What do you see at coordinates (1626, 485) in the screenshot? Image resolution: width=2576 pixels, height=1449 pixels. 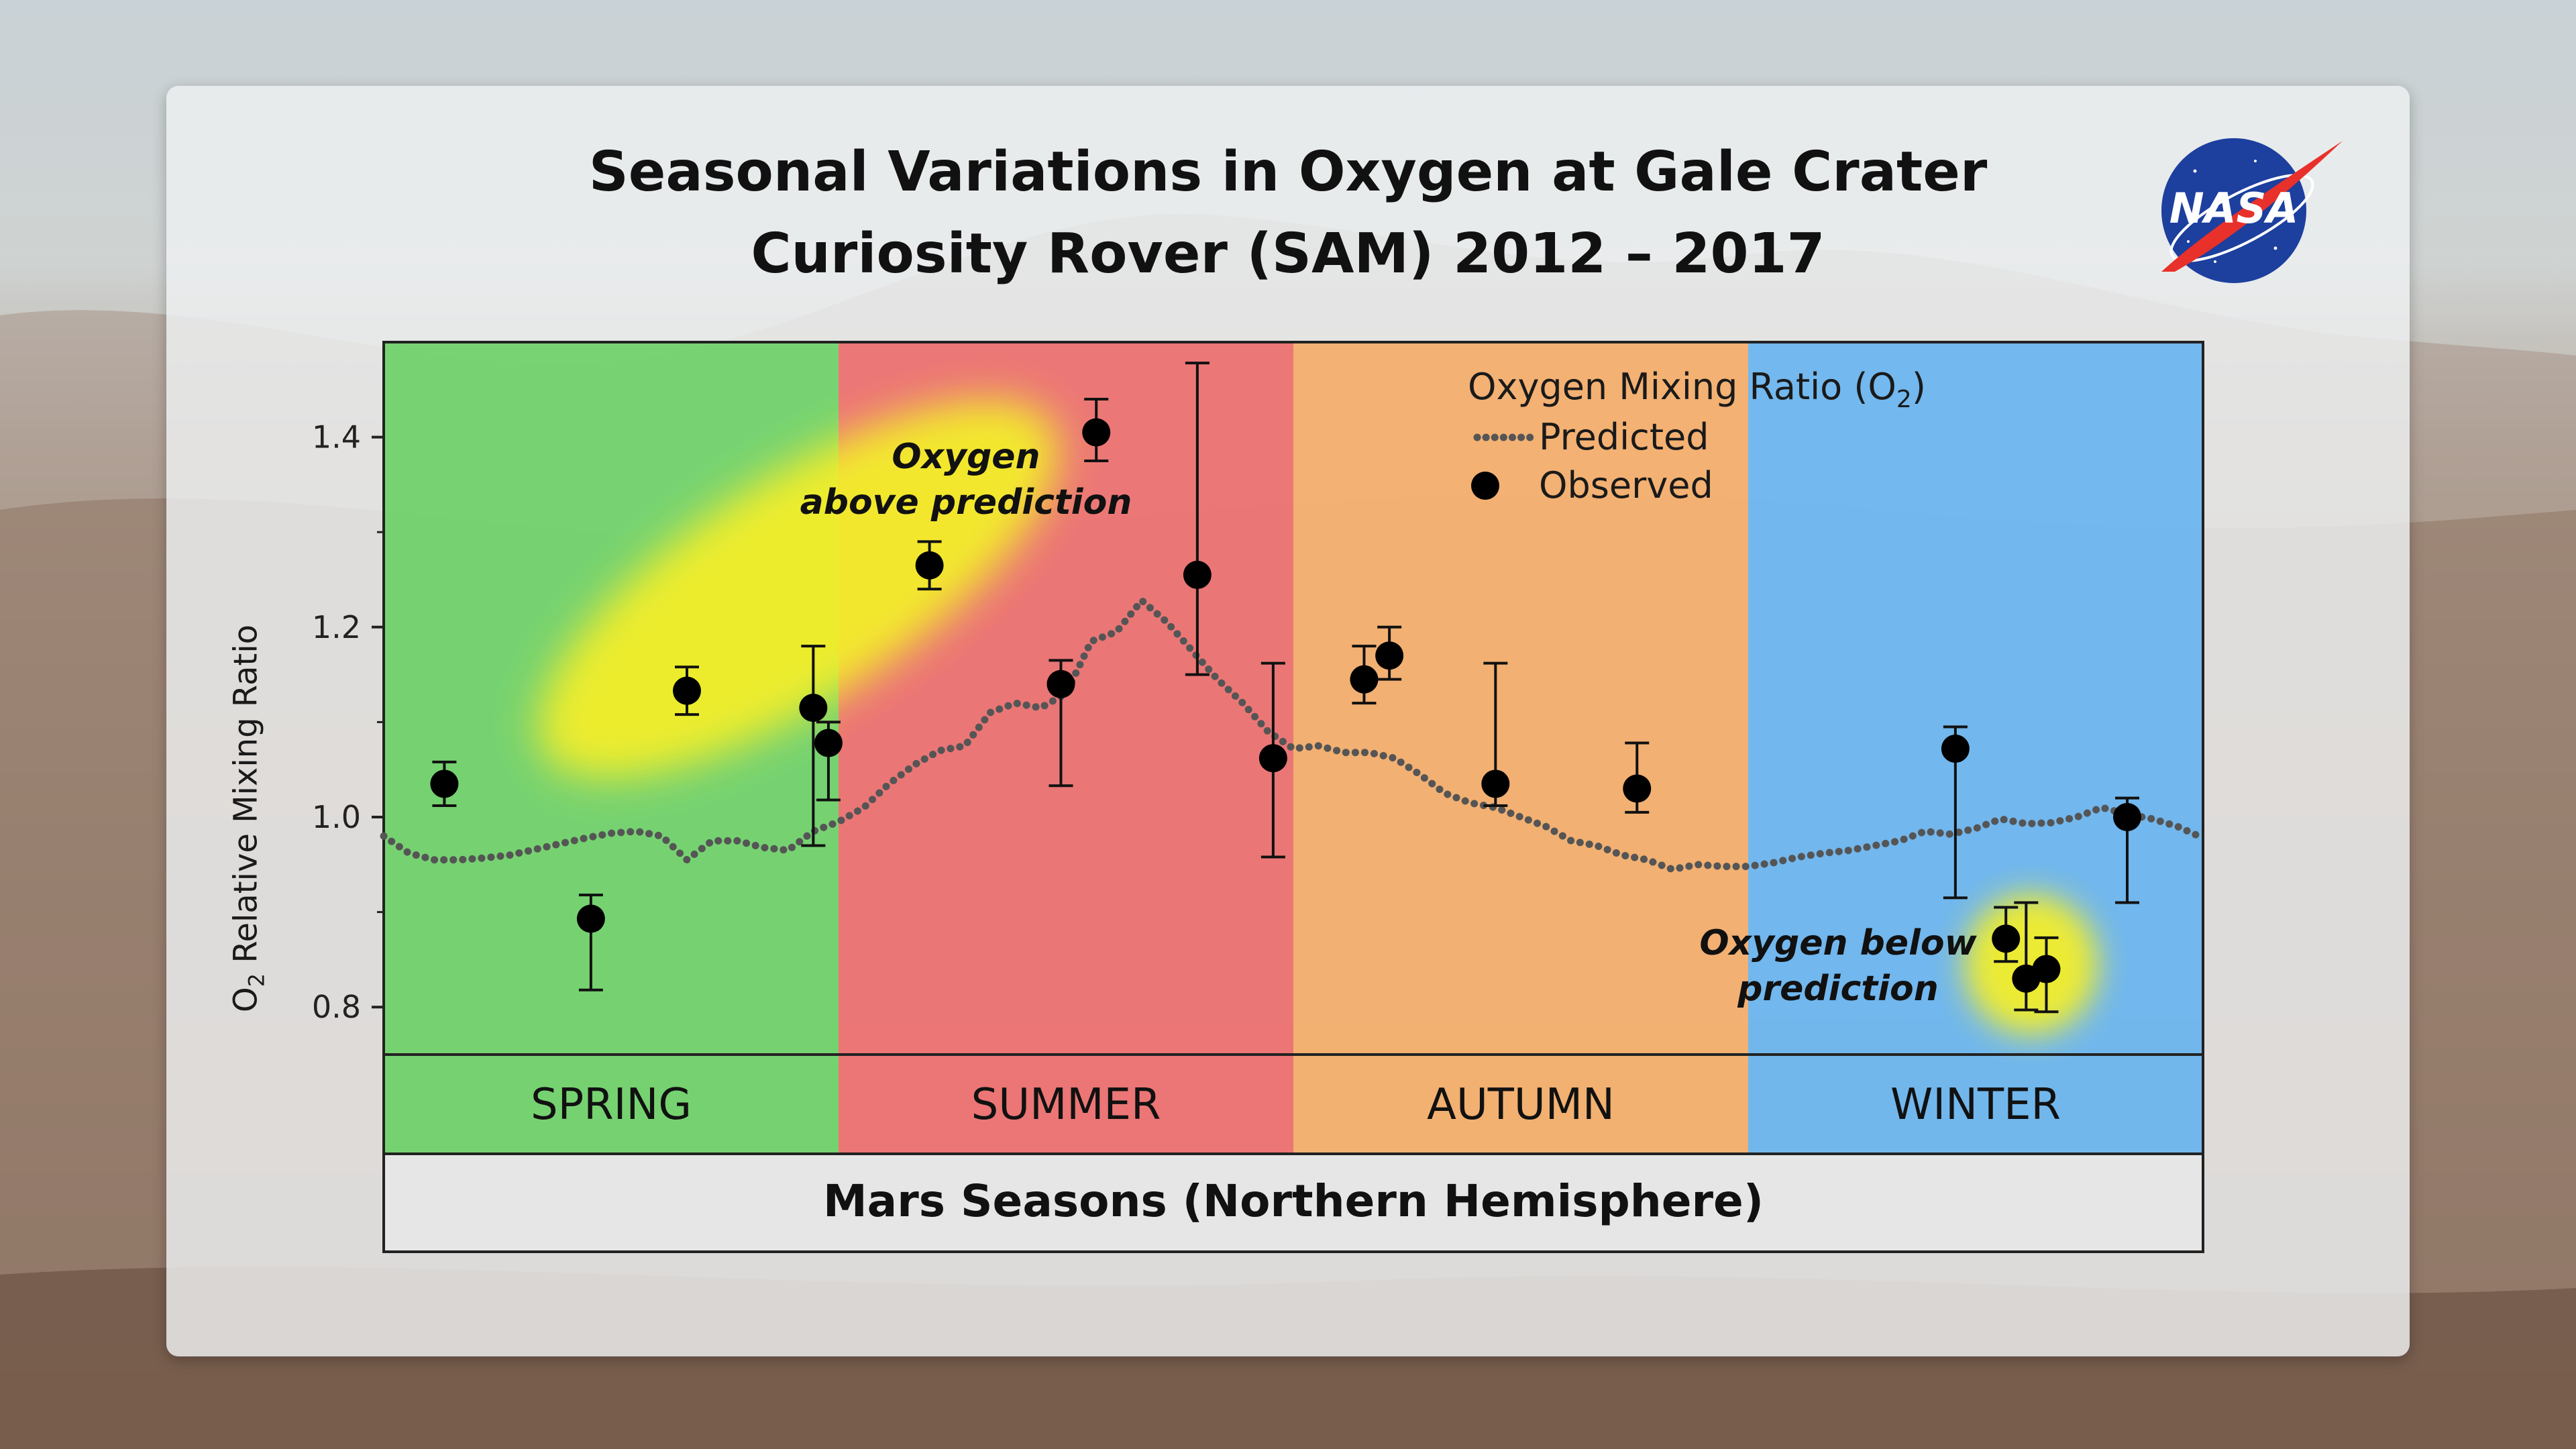 I see `legend-observed-label: Observed` at bounding box center [1626, 485].